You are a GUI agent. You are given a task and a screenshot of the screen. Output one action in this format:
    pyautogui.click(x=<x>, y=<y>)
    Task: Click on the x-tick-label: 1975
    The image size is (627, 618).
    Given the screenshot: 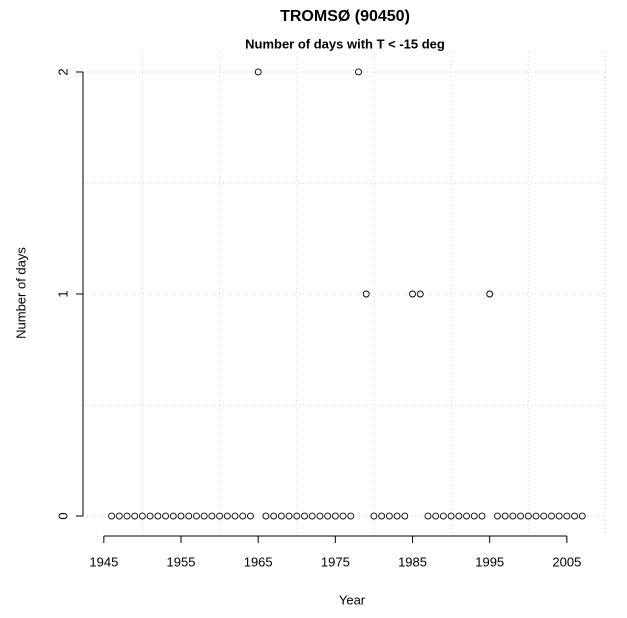 What is the action you would take?
    pyautogui.click(x=335, y=561)
    